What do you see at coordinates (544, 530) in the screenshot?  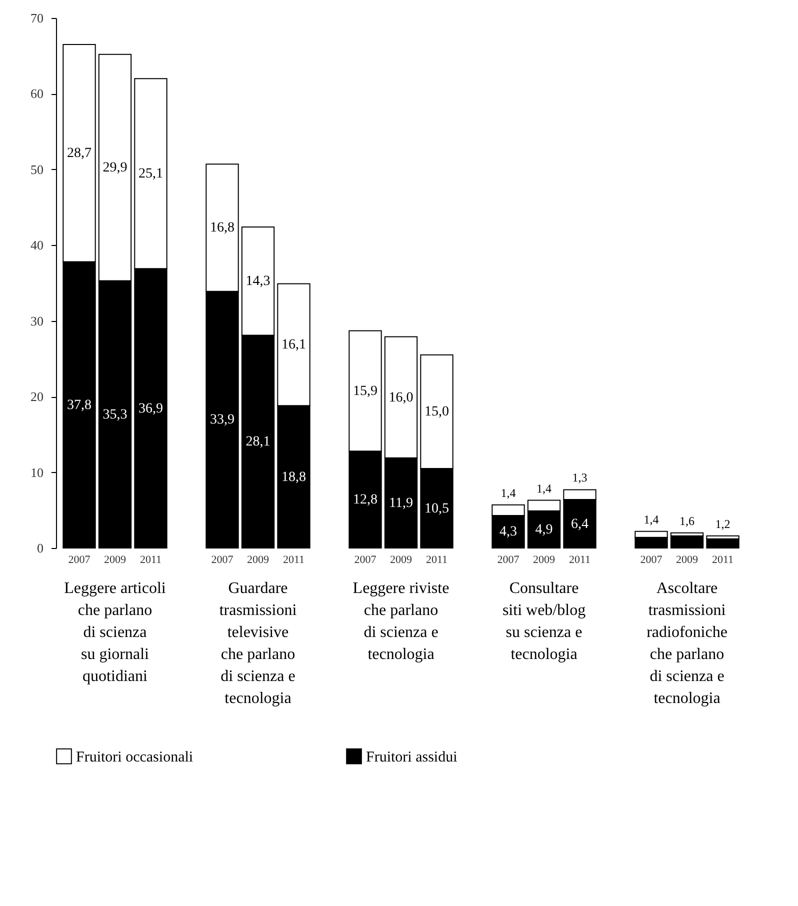 I see `data-label: 4,9` at bounding box center [544, 530].